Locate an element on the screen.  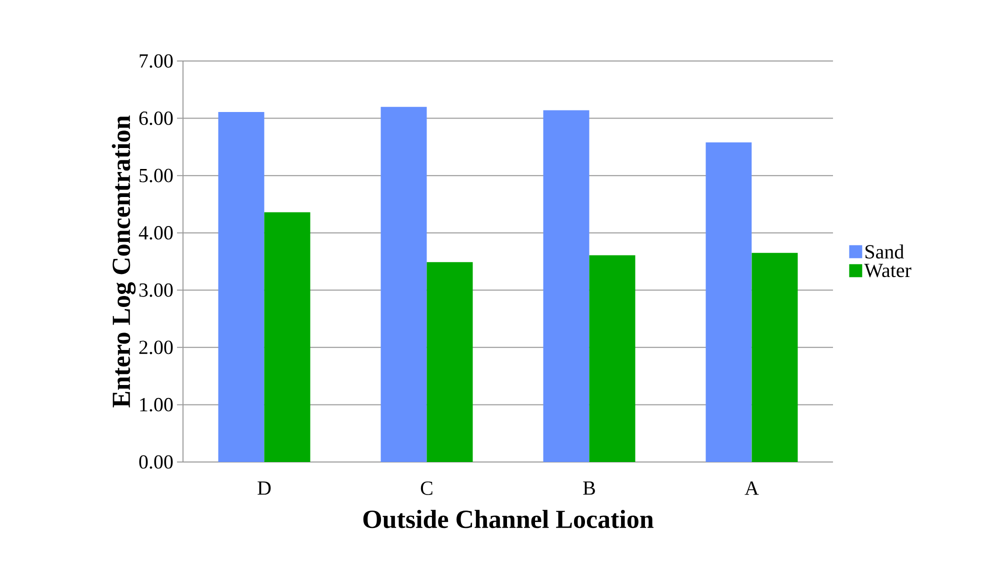
y-tick-label: 7.00 is located at coordinates (156, 61).